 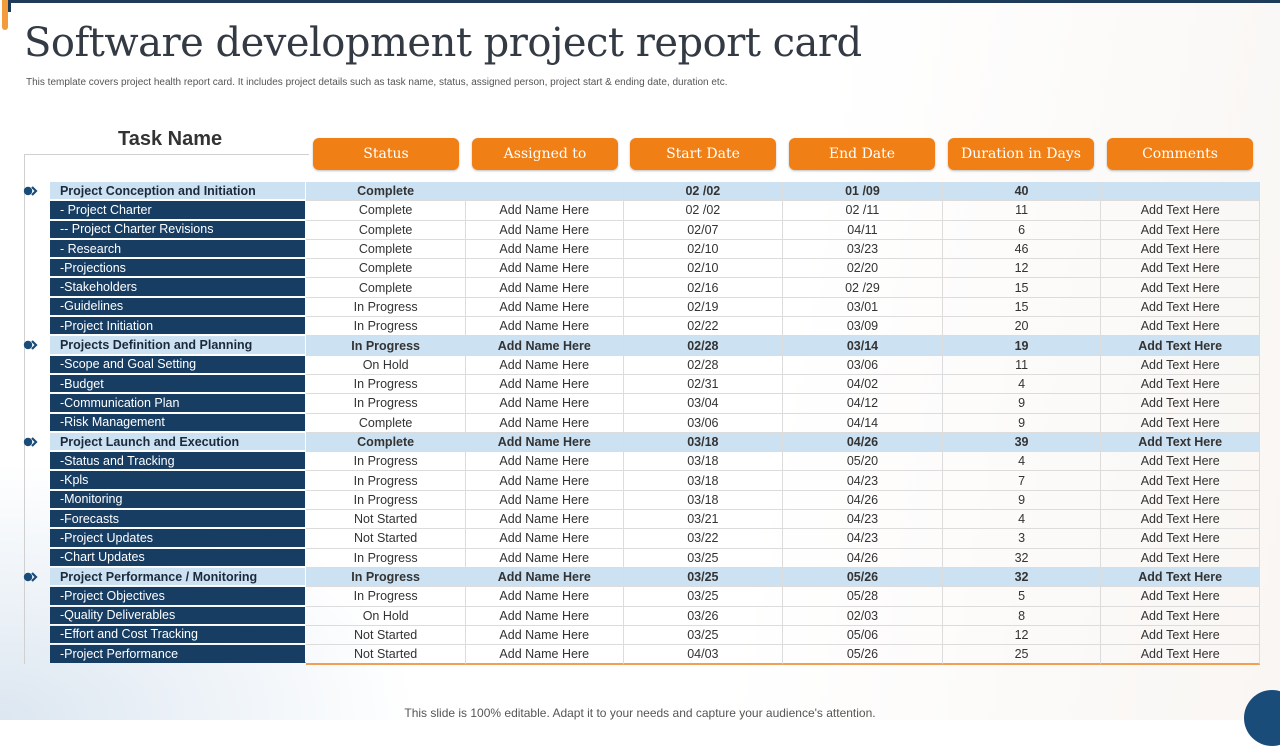 I want to click on start-date-cell: 03/06, so click(x=703, y=423).